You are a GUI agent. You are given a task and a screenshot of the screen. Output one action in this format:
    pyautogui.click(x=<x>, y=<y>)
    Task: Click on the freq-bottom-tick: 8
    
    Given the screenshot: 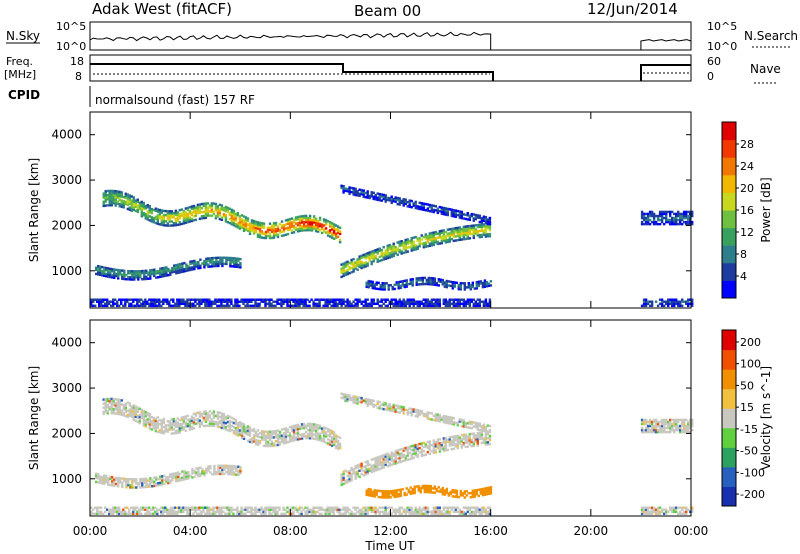 What is the action you would take?
    pyautogui.click(x=78, y=76)
    